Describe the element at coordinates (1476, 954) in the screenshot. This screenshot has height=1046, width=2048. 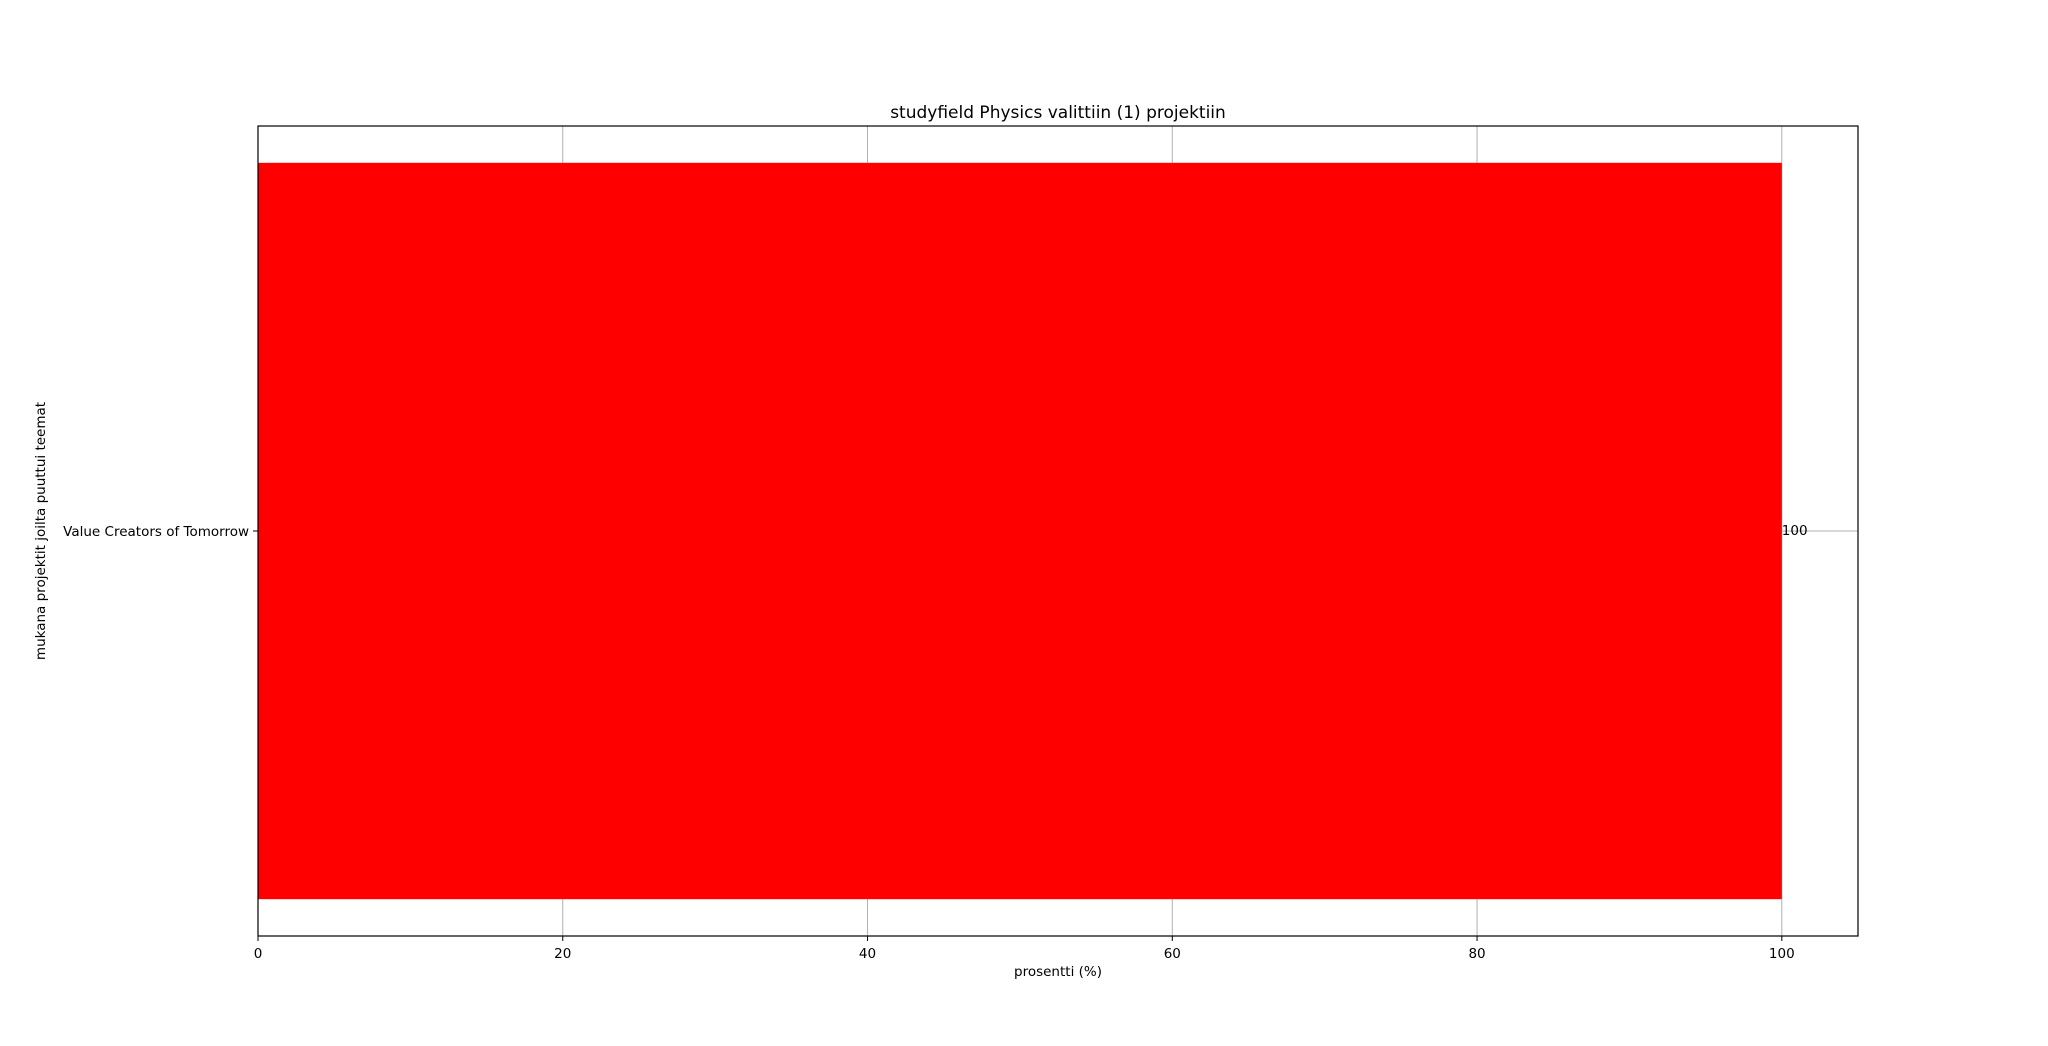
I see `x-tick-label: 80` at that location.